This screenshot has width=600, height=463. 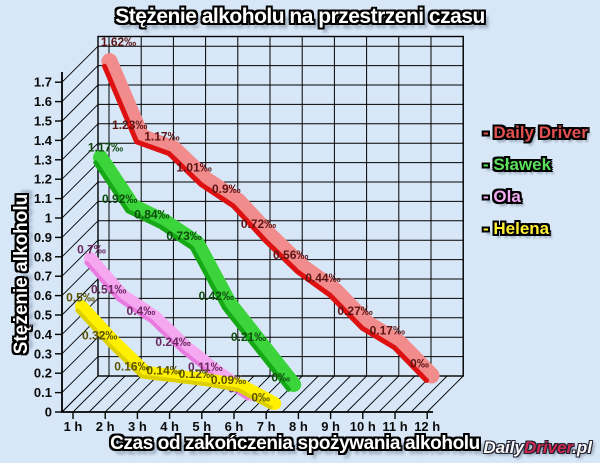 What do you see at coordinates (174, 359) in the screenshot?
I see `series-line` at bounding box center [174, 359].